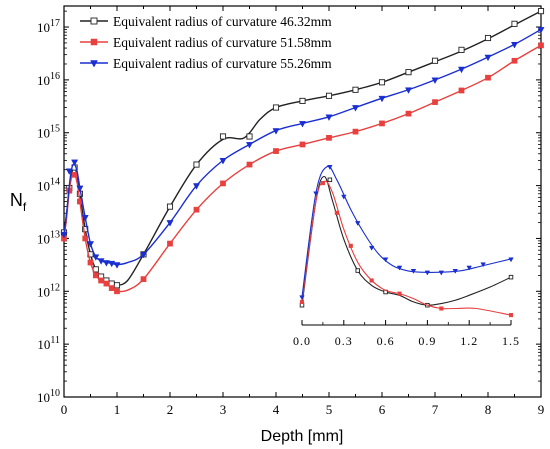 The width and height of the screenshot is (550, 449). What do you see at coordinates (488, 409) in the screenshot?
I see `x-tick-label: 8` at bounding box center [488, 409].